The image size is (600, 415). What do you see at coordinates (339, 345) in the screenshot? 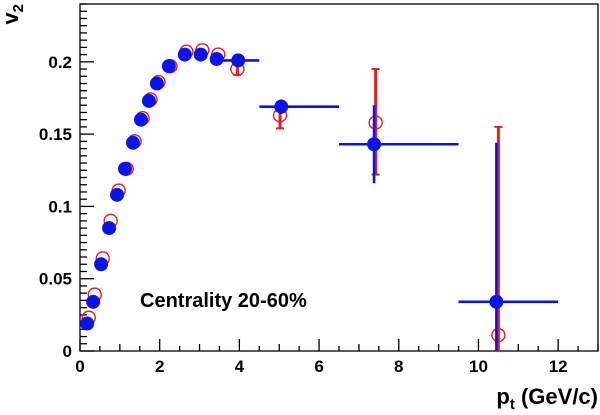
I see `x-axis-ticks` at bounding box center [339, 345].